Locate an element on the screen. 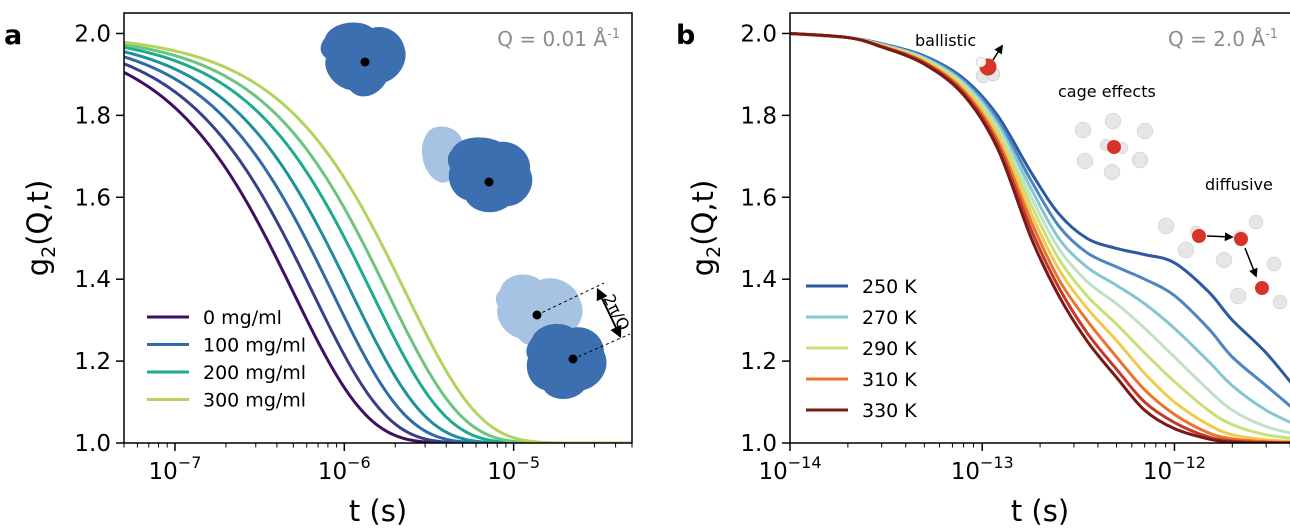 This screenshot has width=1290, height=529. x-tick-label: 10⁻¹² is located at coordinates (1174, 469).